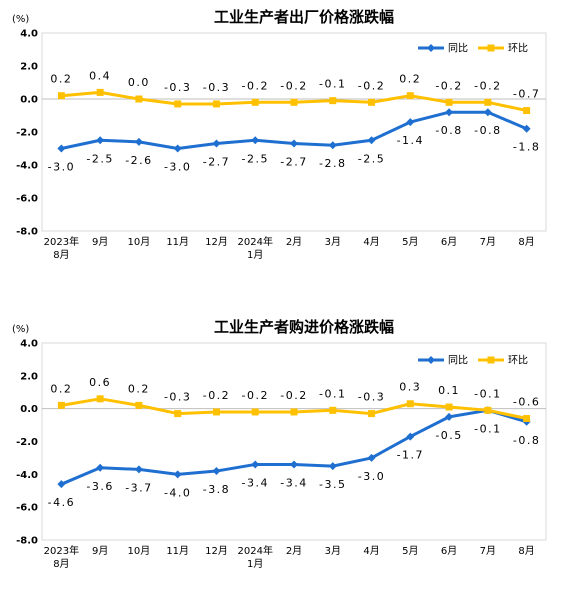 Image resolution: width=566 pixels, height=593 pixels. Describe the element at coordinates (100, 75) in the screenshot. I see `data-label: 0.4` at that location.